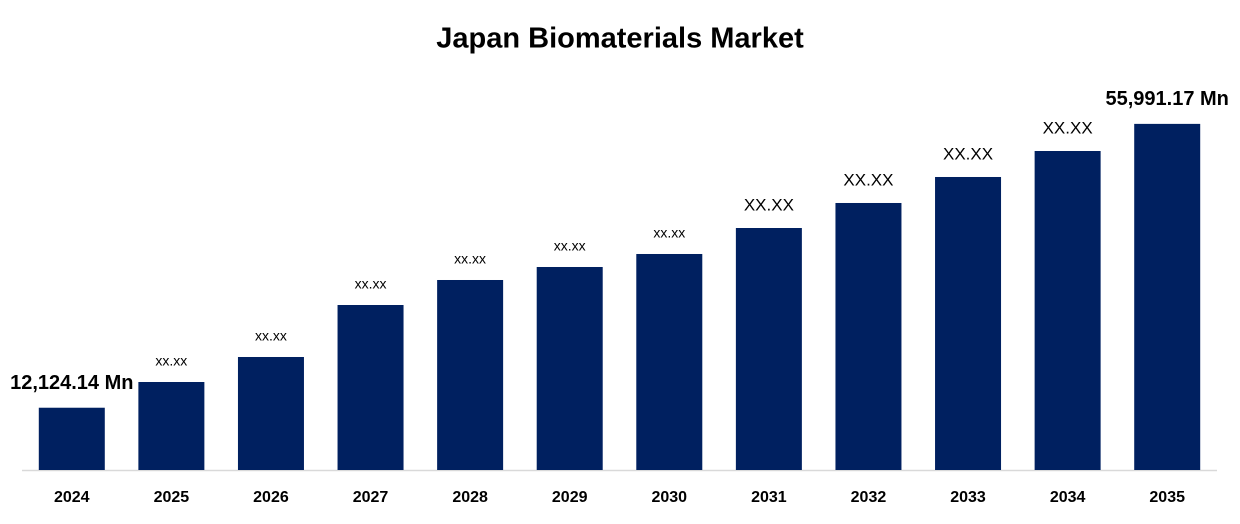 Image resolution: width=1240 pixels, height=524 pixels. Describe the element at coordinates (570, 497) in the screenshot. I see `x-tick-label: 2029` at that location.